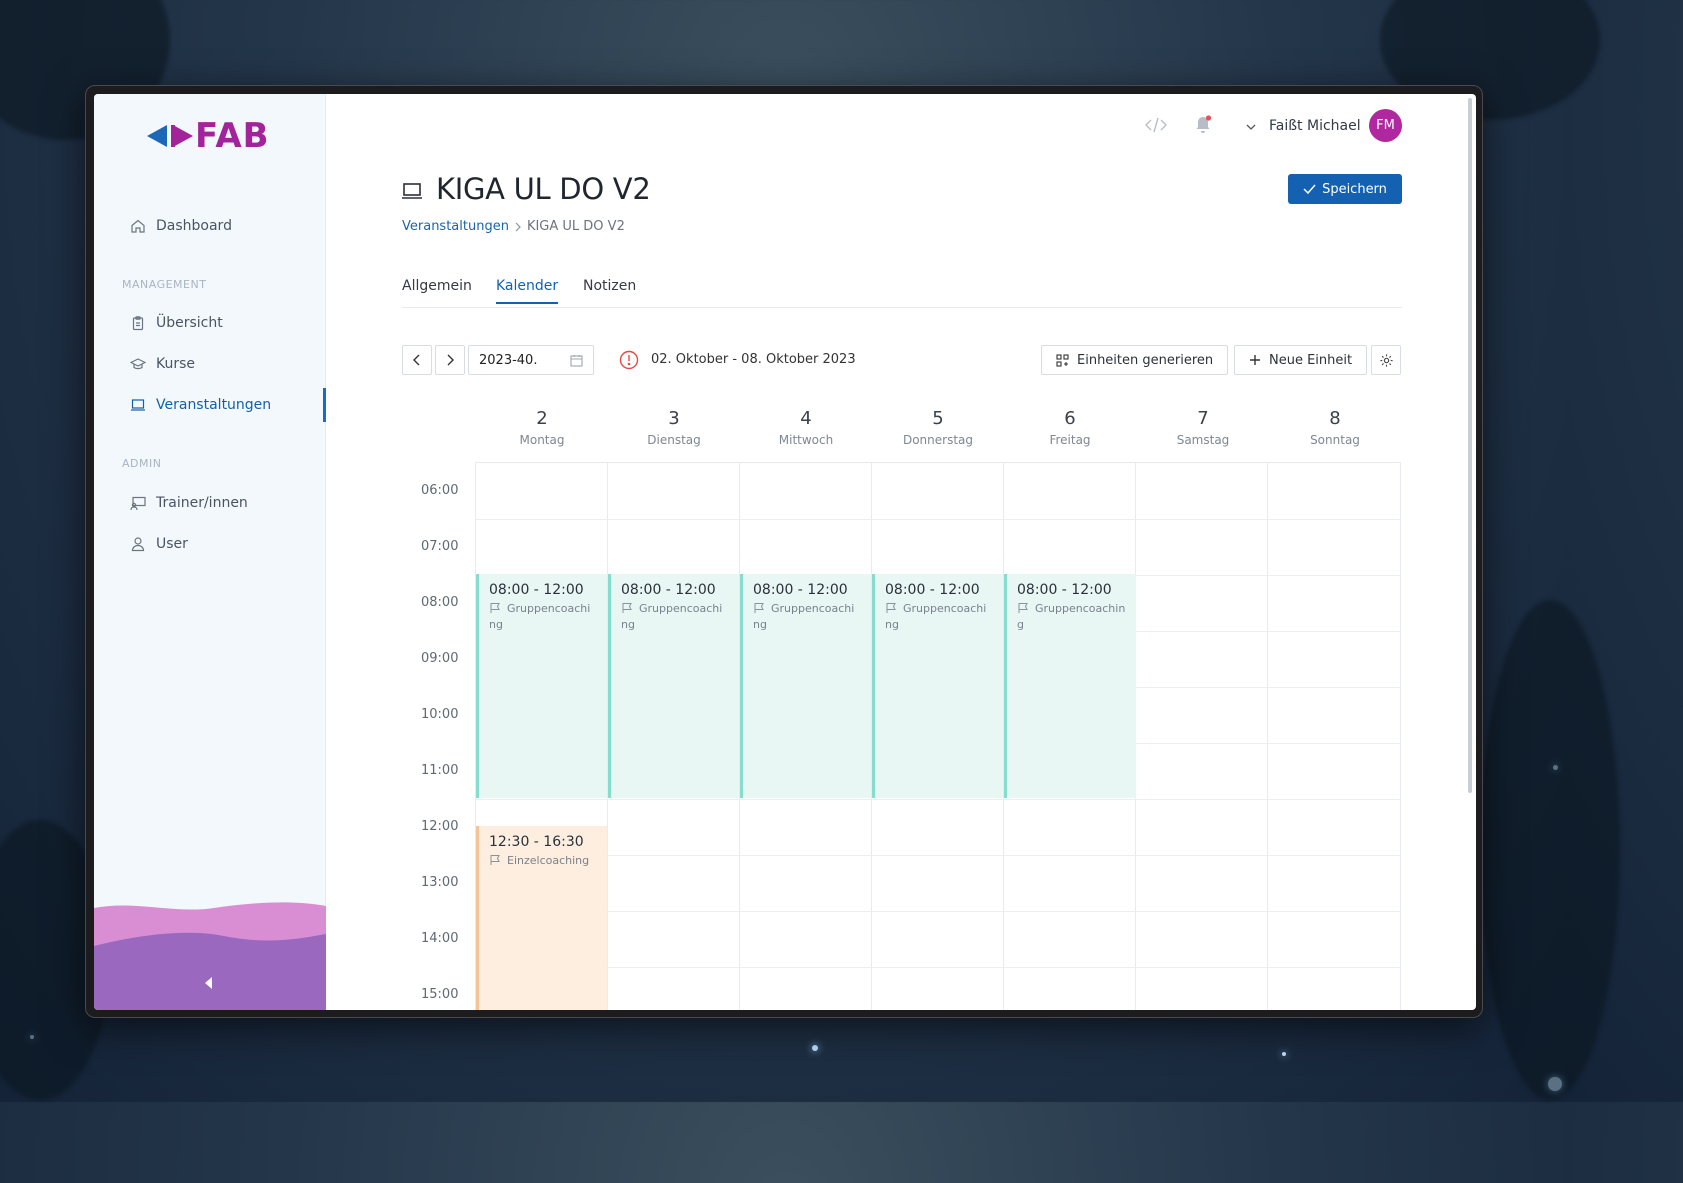  Describe the element at coordinates (200, 405) in the screenshot. I see `sidebar-item-veranstaltungen: Veranstaltungen` at that location.